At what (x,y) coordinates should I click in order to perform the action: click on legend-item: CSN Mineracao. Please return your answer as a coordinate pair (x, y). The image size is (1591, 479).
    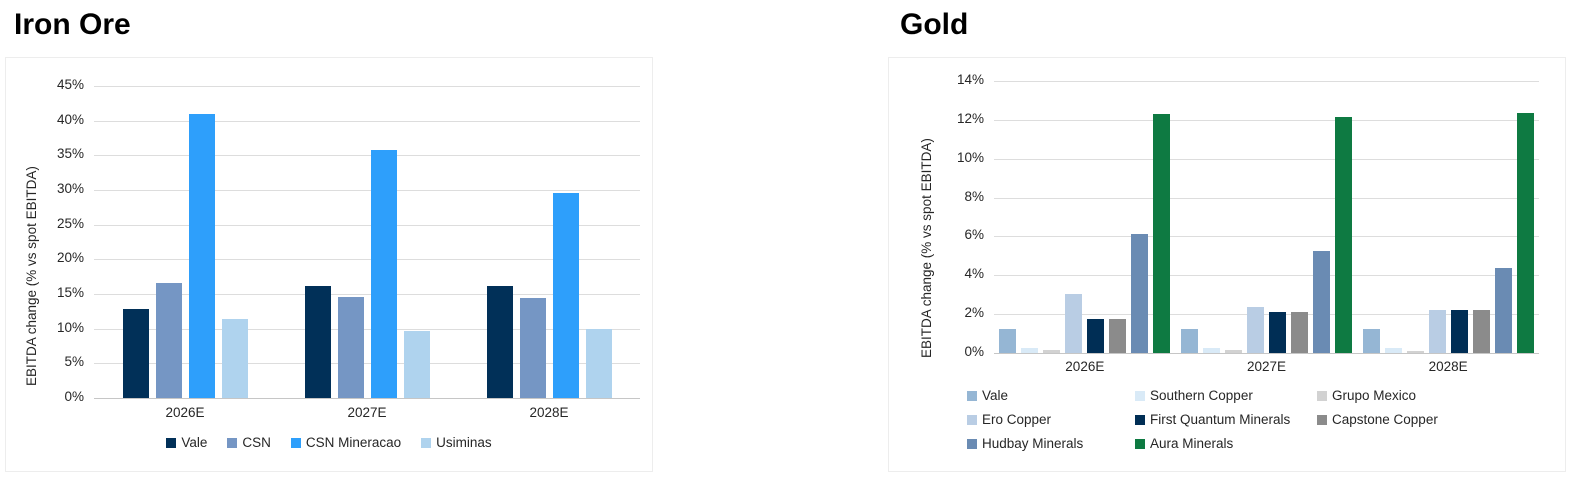
    Looking at the image, I should click on (346, 442).